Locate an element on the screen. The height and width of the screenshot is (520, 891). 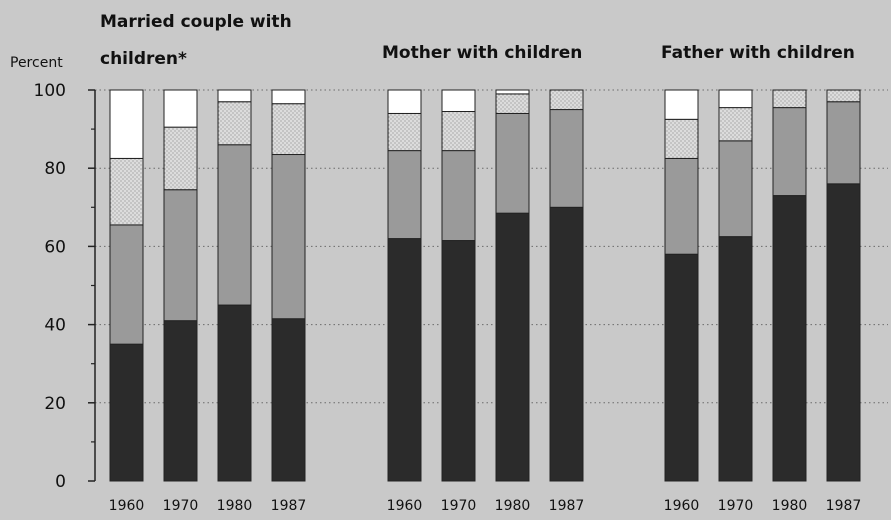
bar-segment-p2-1987-s2 is located at coordinates (566, 158).